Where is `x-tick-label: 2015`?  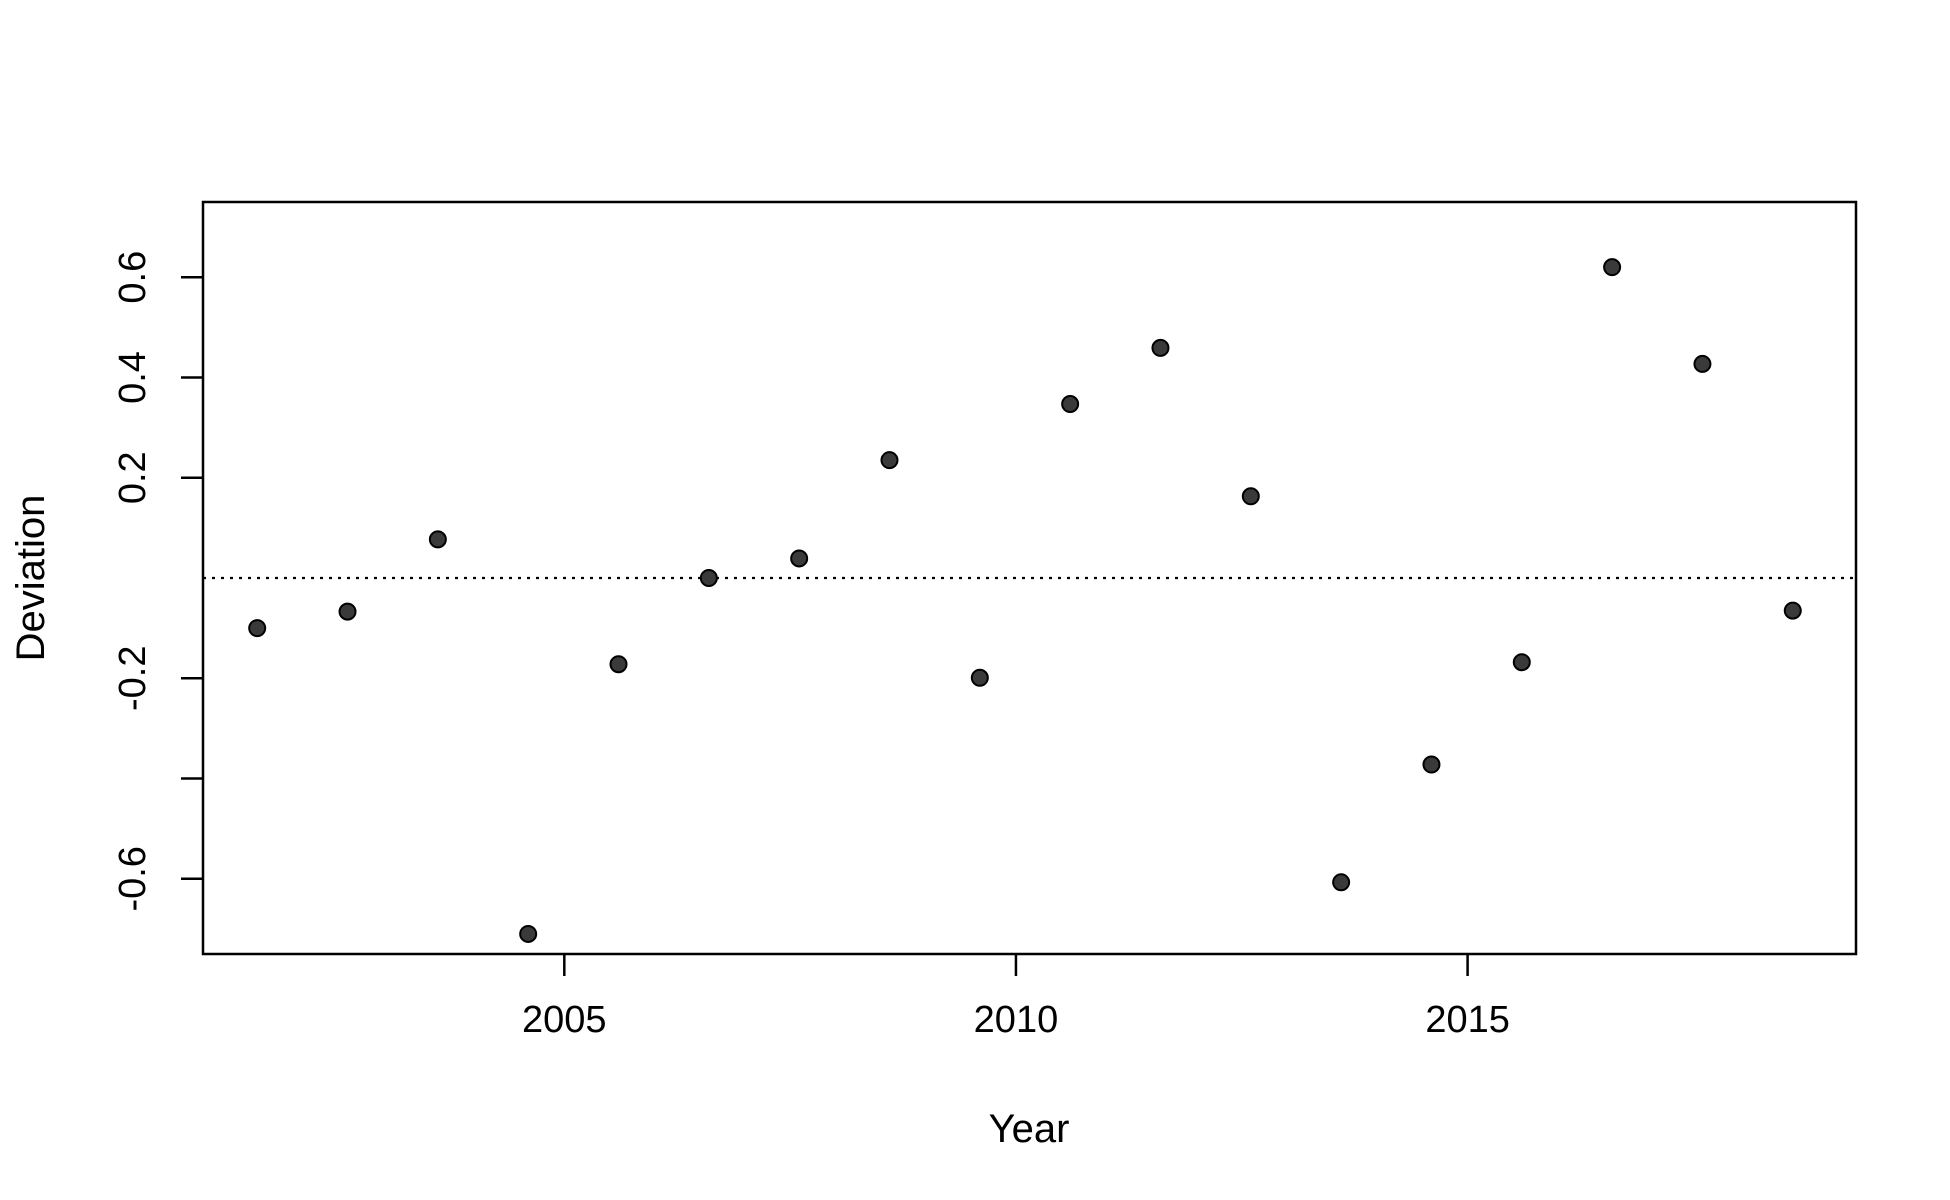 x-tick-label: 2015 is located at coordinates (1467, 1020).